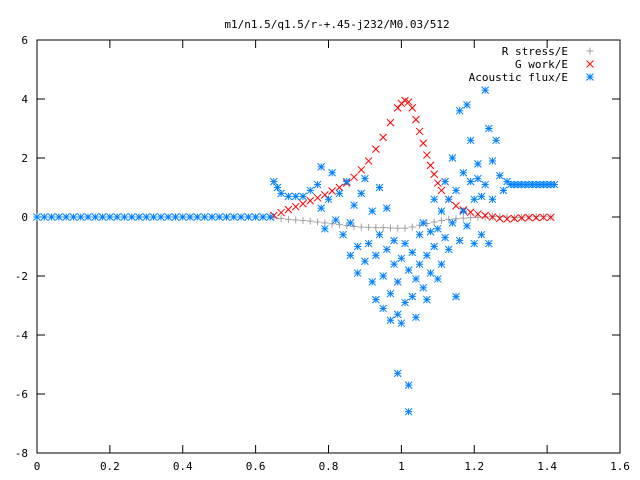 Image resolution: width=640 pixels, height=480 pixels. What do you see at coordinates (547, 466) in the screenshot?
I see `x-tick-label: 1.4` at bounding box center [547, 466].